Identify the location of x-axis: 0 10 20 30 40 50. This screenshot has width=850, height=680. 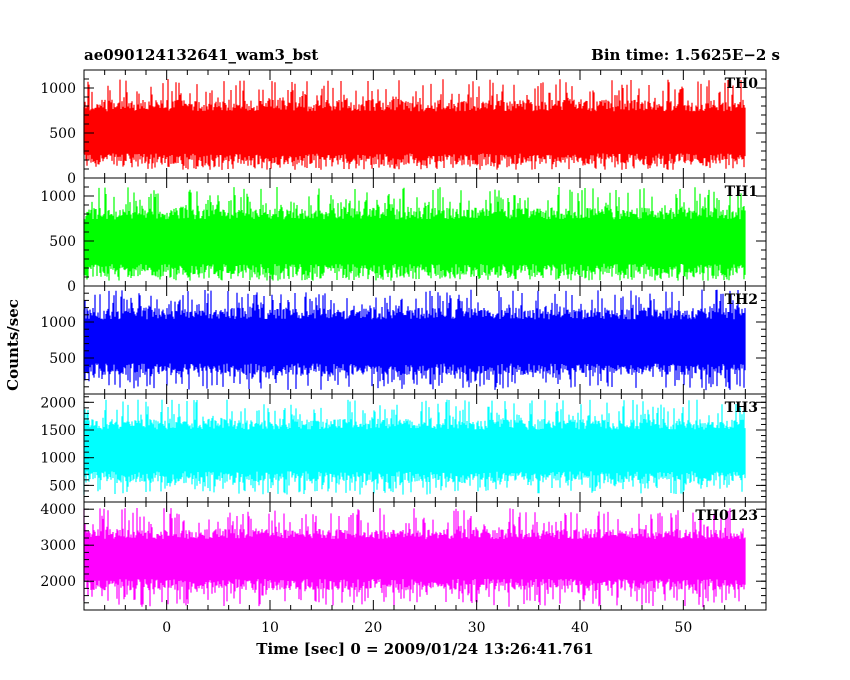
(427, 628).